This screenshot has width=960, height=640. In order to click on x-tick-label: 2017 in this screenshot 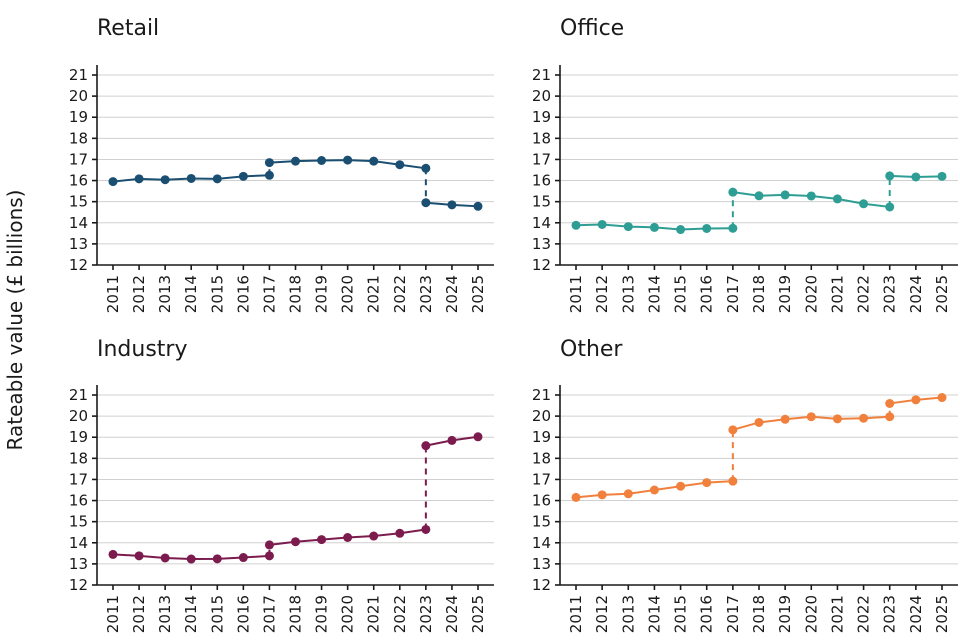, I will do `click(269, 614)`.